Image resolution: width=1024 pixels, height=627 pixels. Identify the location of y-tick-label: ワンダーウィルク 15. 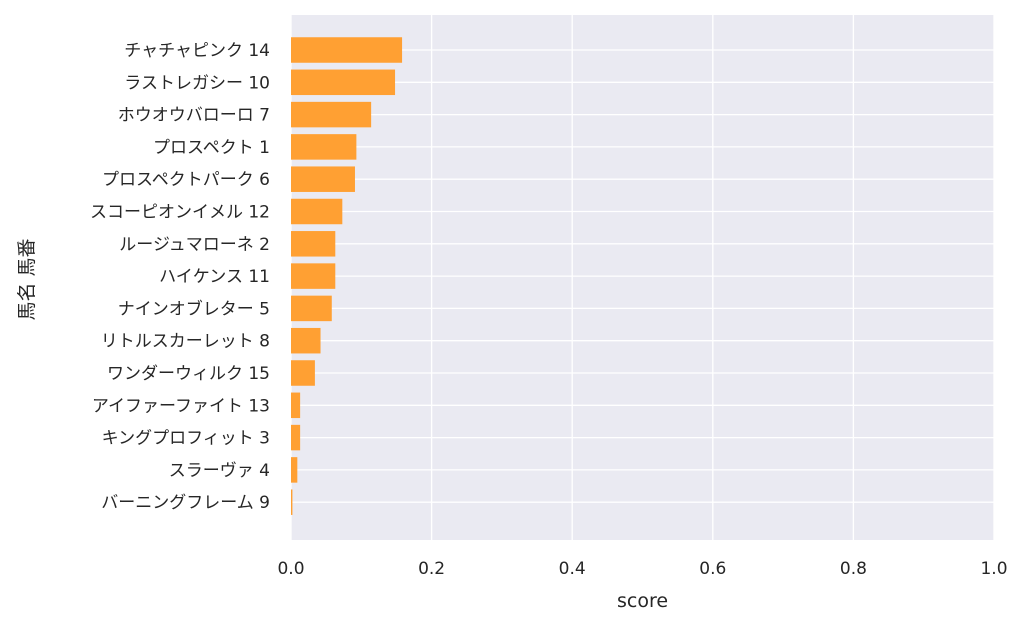
(188, 374).